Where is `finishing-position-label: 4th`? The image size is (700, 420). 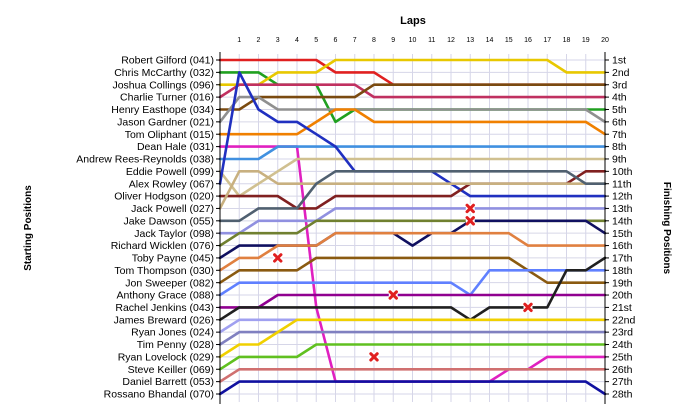 finishing-position-label: 4th is located at coordinates (619, 98).